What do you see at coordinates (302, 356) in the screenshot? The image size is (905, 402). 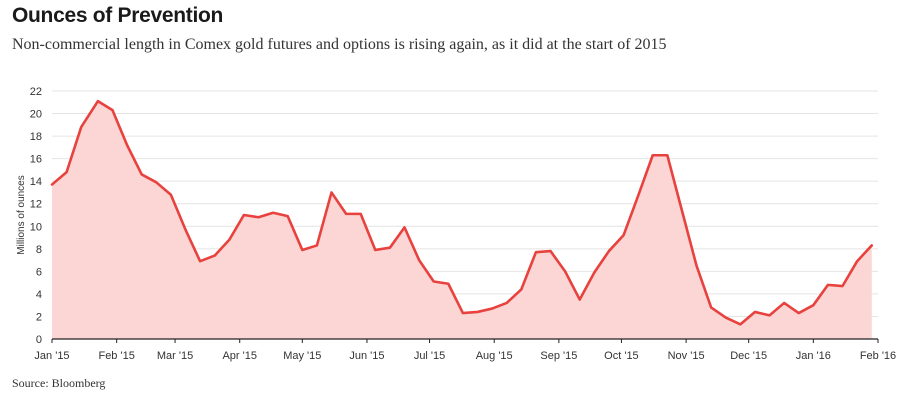 I see `x-tick-label: May '15` at bounding box center [302, 356].